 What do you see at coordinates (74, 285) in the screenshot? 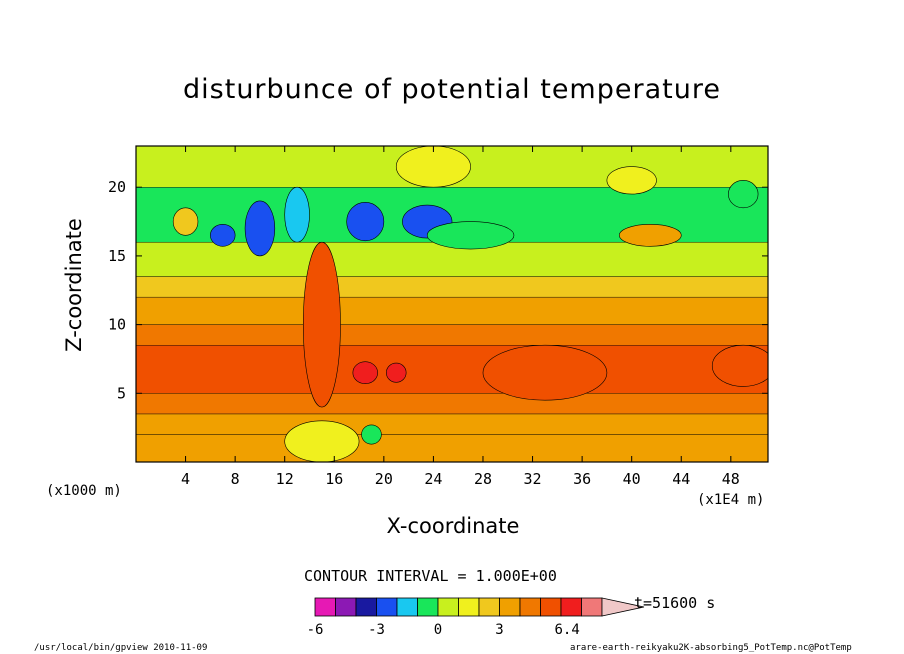
I see `y-axis-label: Z-coordinate` at bounding box center [74, 285].